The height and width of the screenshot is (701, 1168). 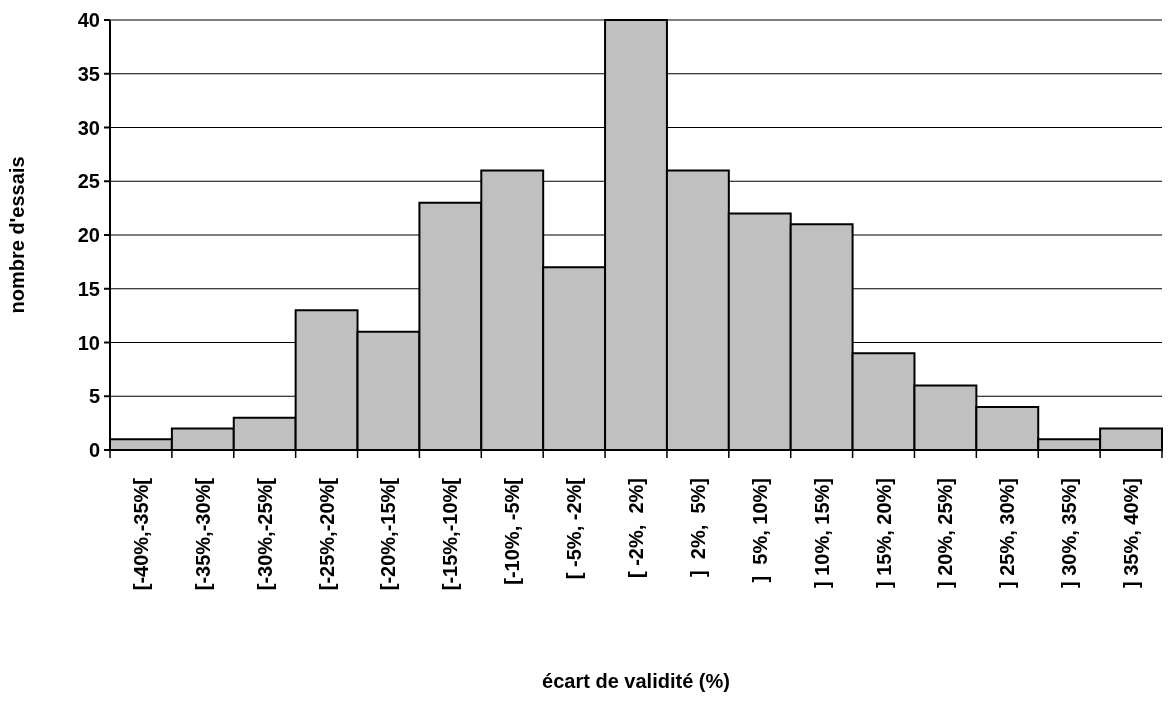 What do you see at coordinates (1131, 533) in the screenshot?
I see `x-tick-label: ] 35%, 40%]` at bounding box center [1131, 533].